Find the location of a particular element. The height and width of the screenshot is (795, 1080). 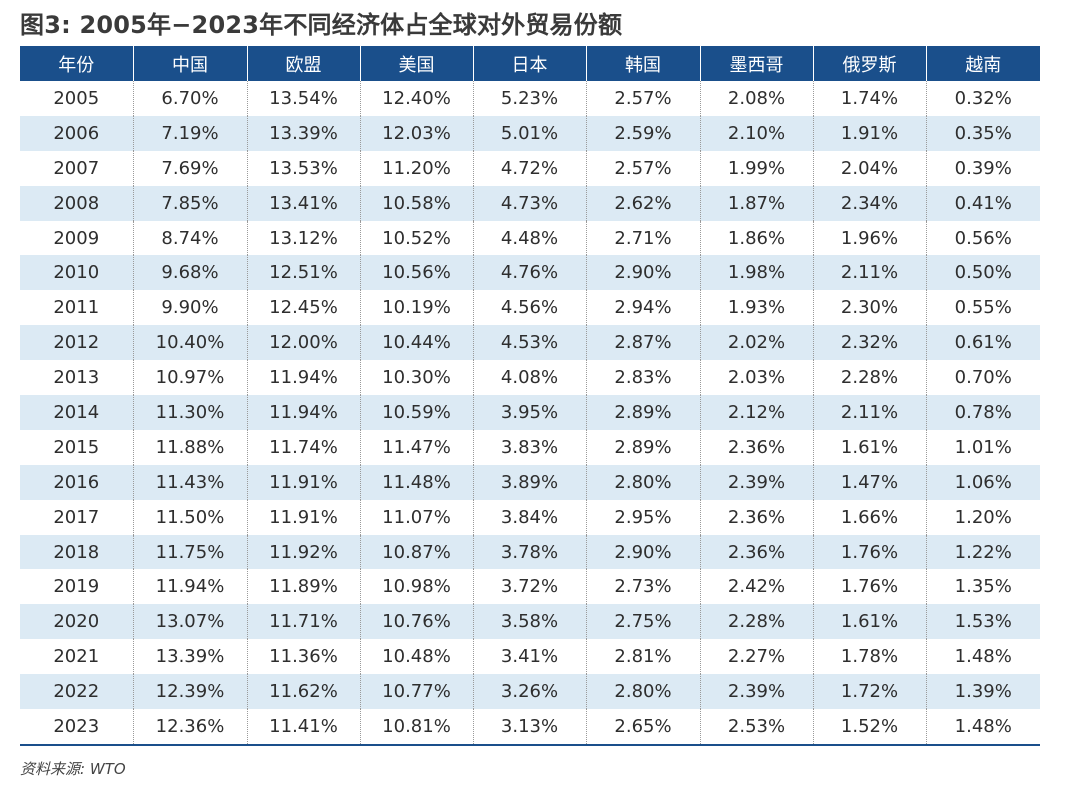

share-cell-russia: 1.47% is located at coordinates (869, 482).